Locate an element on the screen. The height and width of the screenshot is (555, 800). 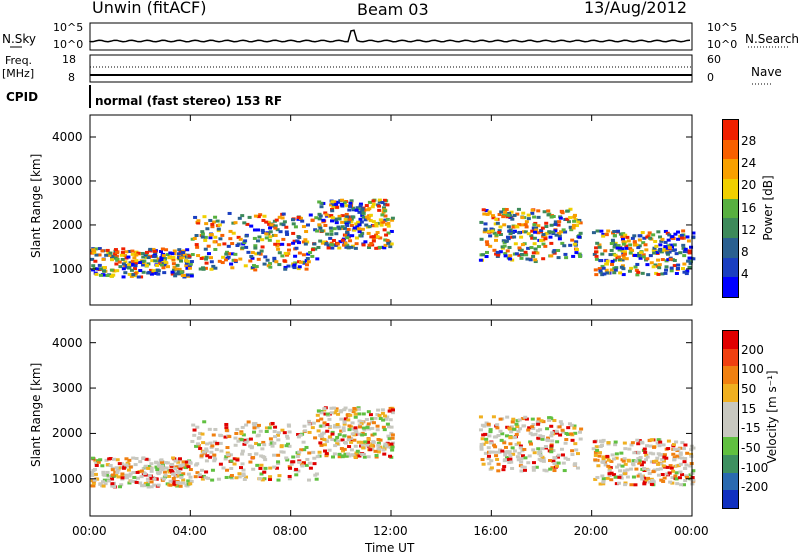
xtick-label: 08:00 is located at coordinates (290, 531).